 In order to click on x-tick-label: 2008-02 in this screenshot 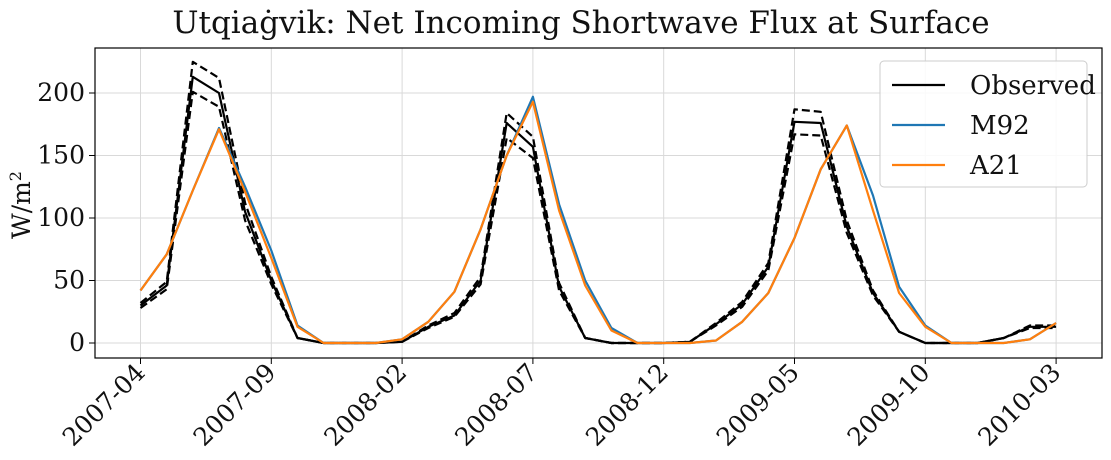, I will do `click(365, 405)`.